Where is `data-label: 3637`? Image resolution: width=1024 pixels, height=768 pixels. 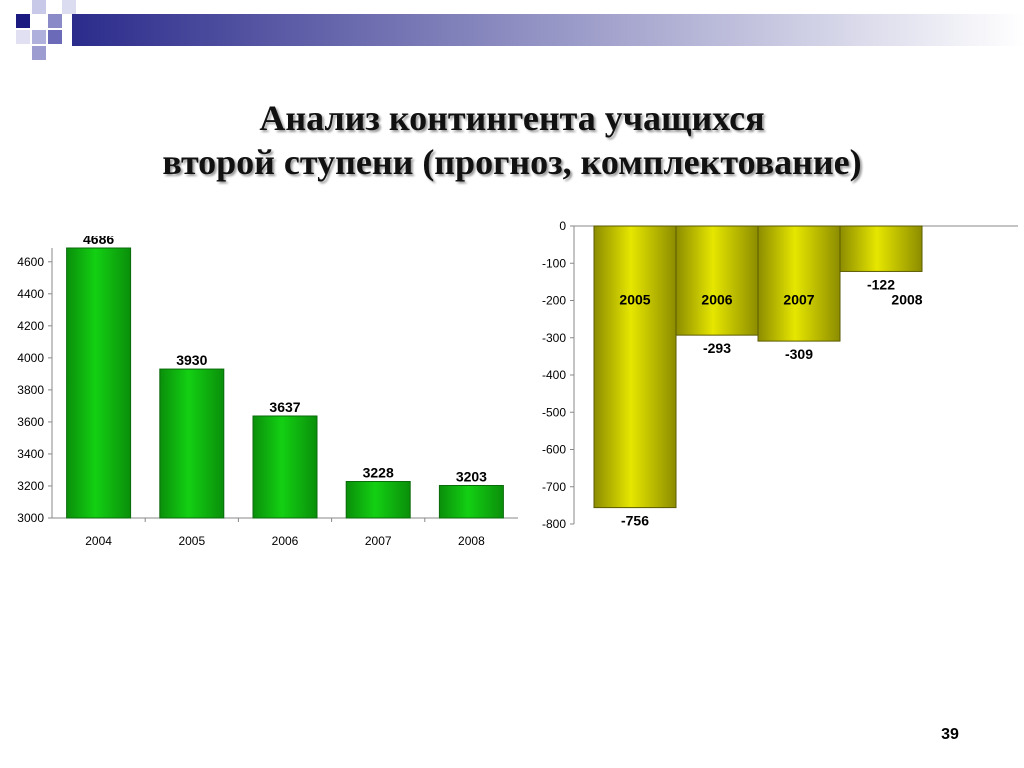
data-label: 3637 is located at coordinates (284, 407).